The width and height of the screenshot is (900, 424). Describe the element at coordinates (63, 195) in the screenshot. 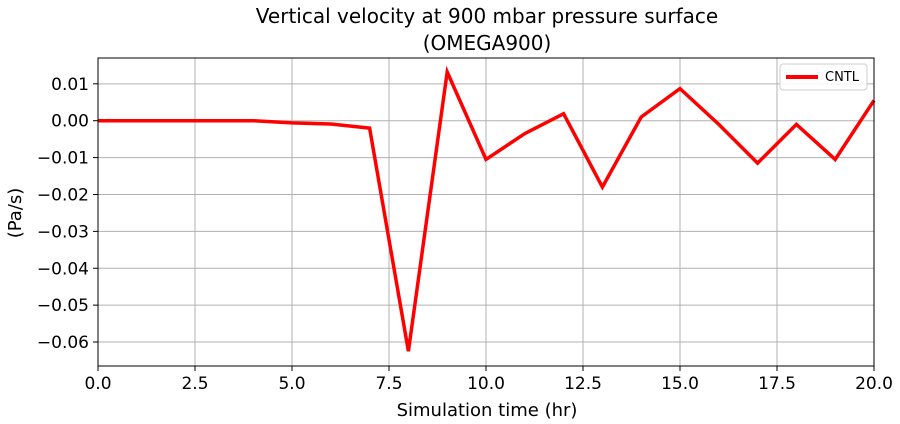

I see `y-tick-label: −0.02` at that location.